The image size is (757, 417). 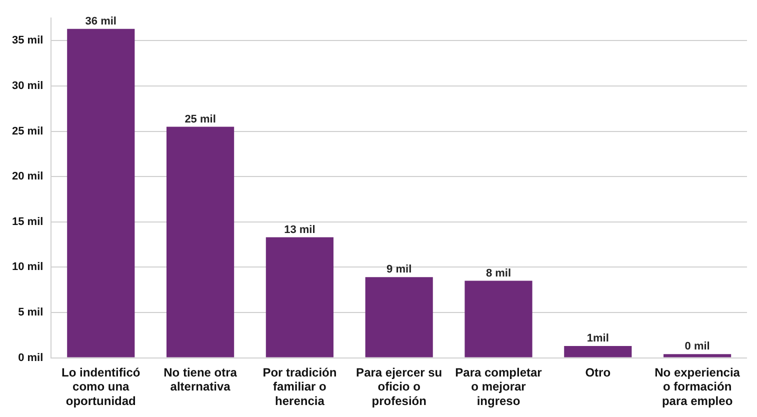 What do you see at coordinates (300, 230) in the screenshot?
I see `data-label: 13 mil` at bounding box center [300, 230].